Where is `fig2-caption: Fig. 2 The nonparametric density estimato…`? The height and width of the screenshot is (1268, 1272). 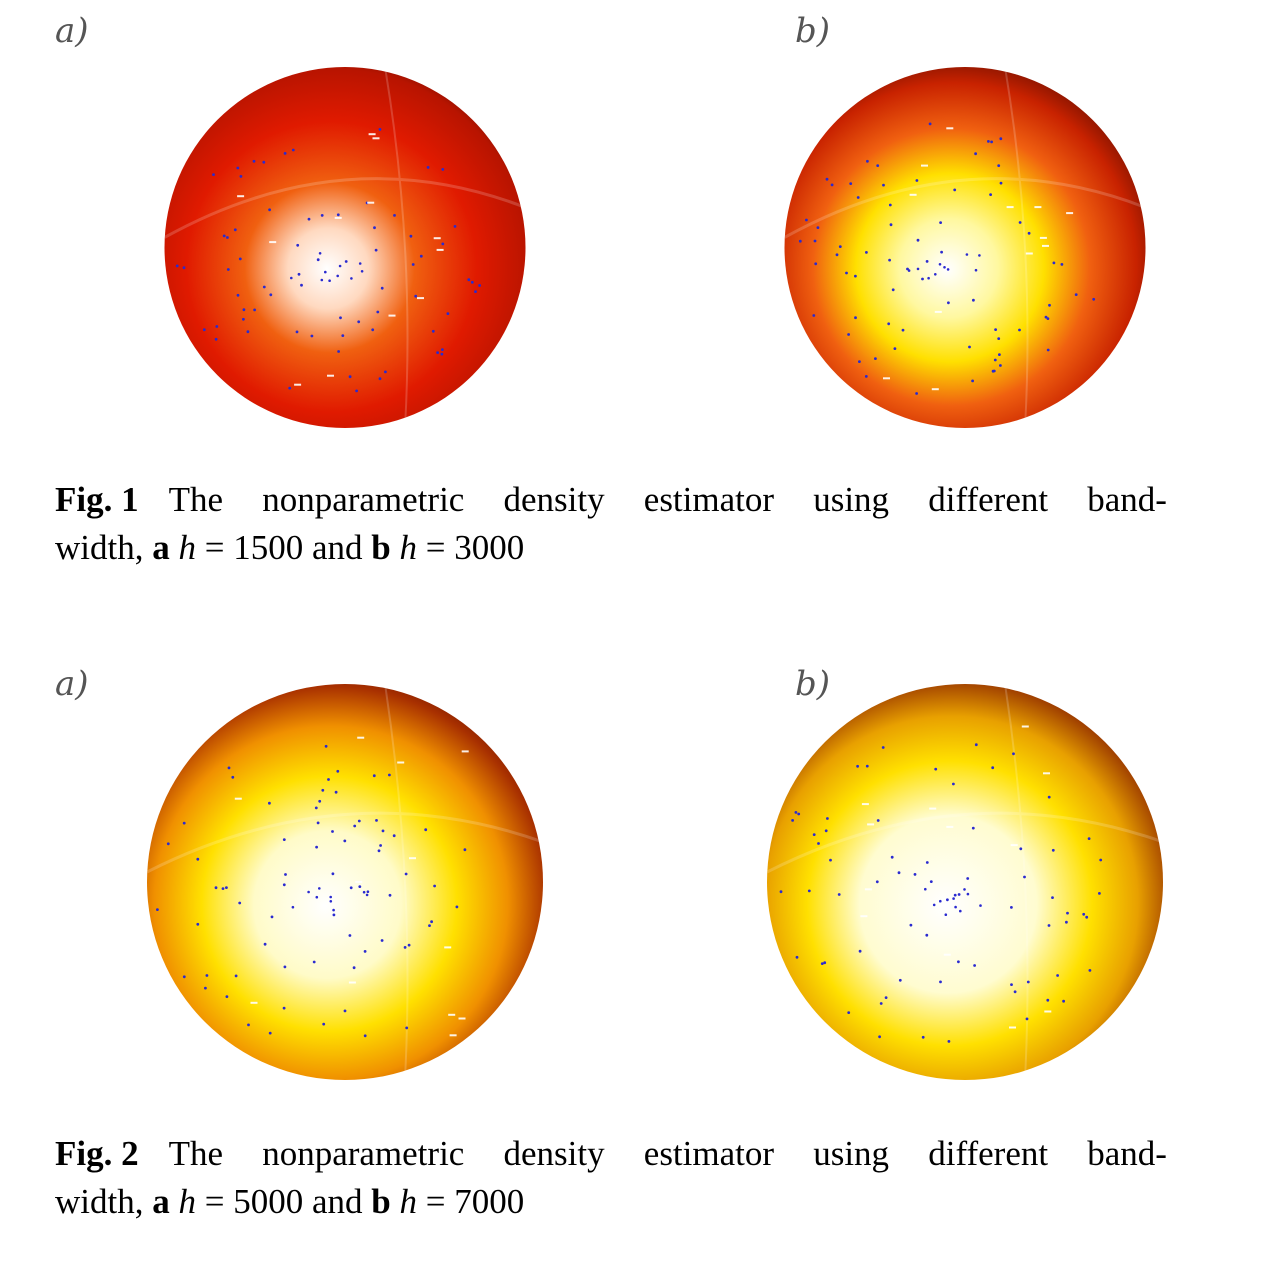 fig2-caption: Fig. 2 The nonparametric density estimato… is located at coordinates (611, 1178).